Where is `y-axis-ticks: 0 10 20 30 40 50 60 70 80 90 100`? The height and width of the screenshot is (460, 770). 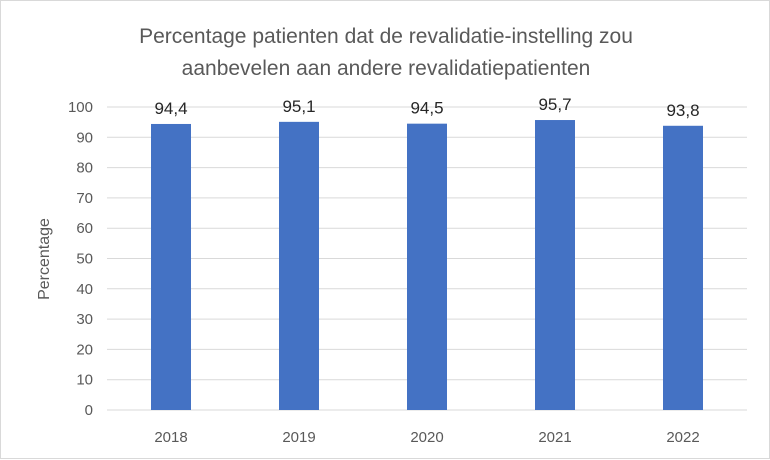
y-axis-ticks: 0 10 20 30 40 50 60 70 80 90 100 is located at coordinates (80, 259).